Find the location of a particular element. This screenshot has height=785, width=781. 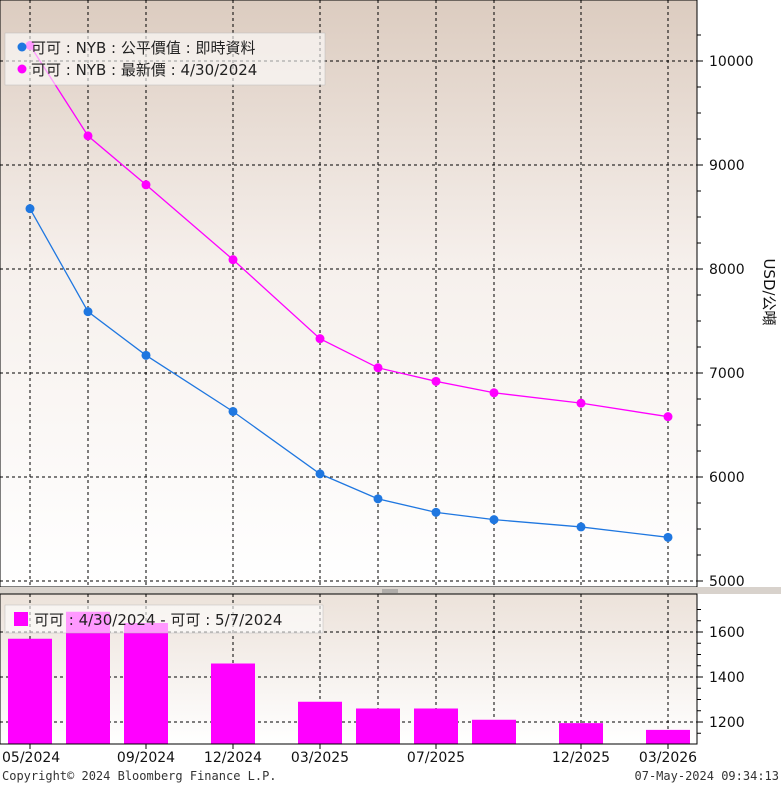

x-tick-label: 07/2025 is located at coordinates (436, 758).